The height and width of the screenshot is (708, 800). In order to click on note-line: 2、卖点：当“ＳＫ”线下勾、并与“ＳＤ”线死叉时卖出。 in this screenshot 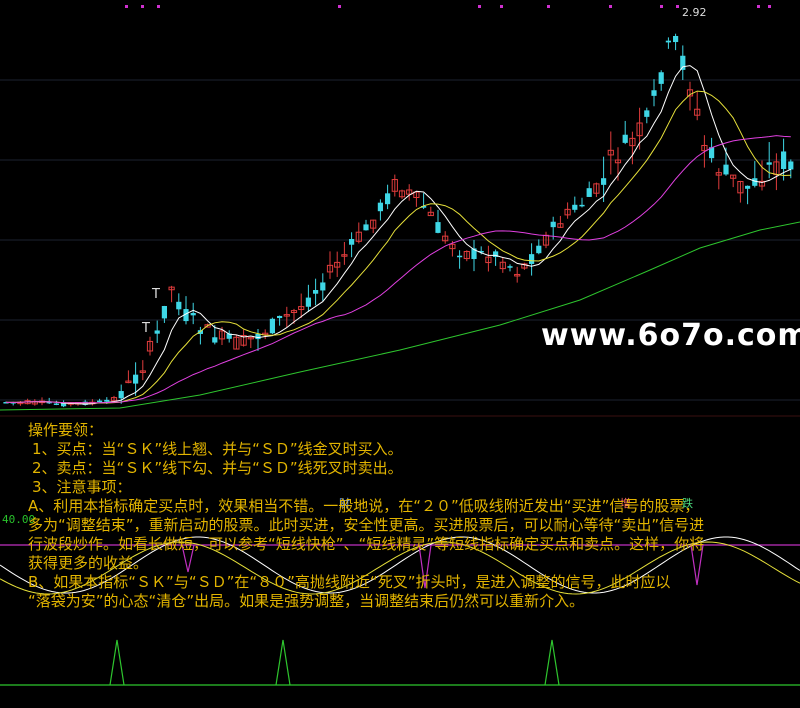, I will do `click(217, 468)`.